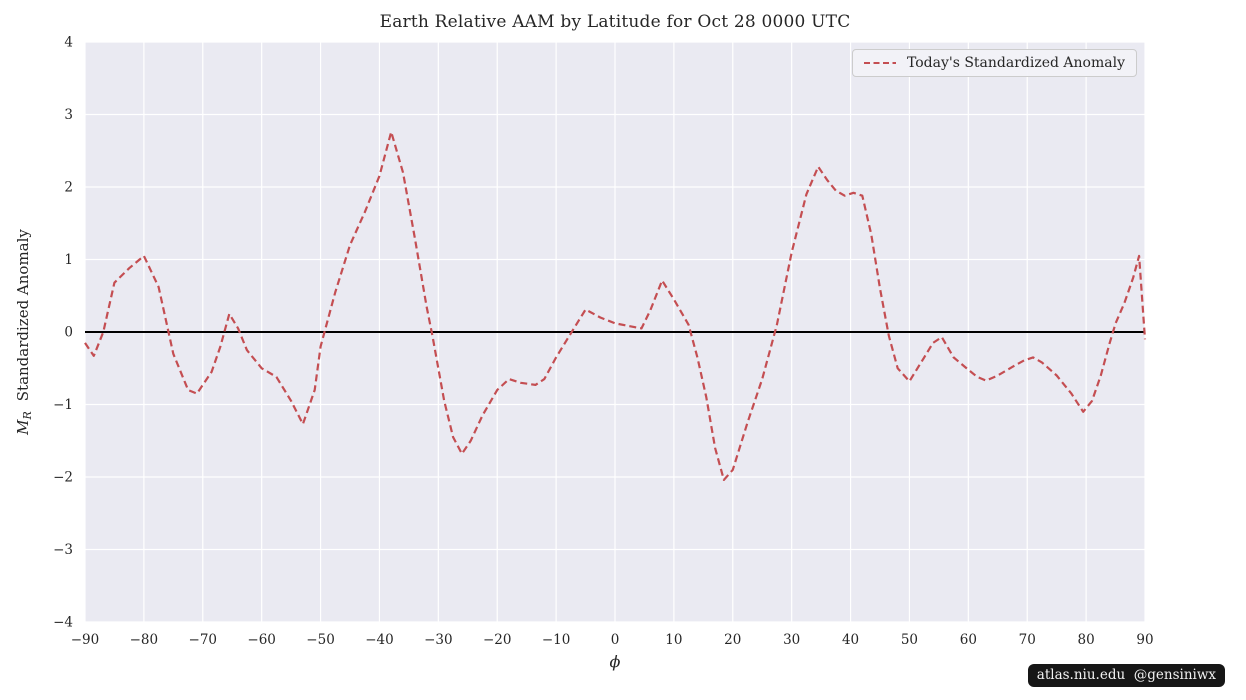 This screenshot has width=1246, height=700. I want to click on x-tick-label: −60, so click(261, 640).